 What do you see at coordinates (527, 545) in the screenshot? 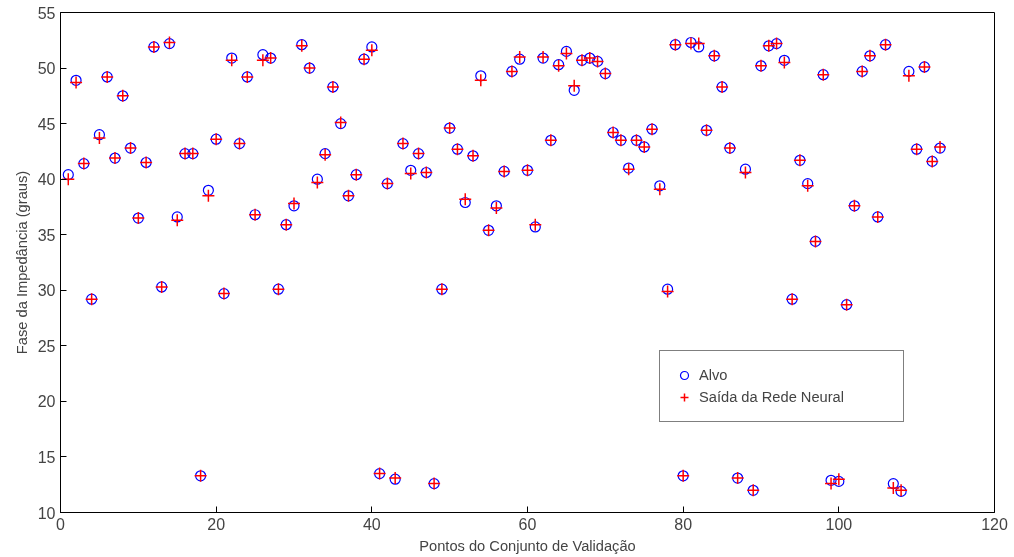
I see `x-axis-title: Pontos do Conjunto de Validação` at bounding box center [527, 545].